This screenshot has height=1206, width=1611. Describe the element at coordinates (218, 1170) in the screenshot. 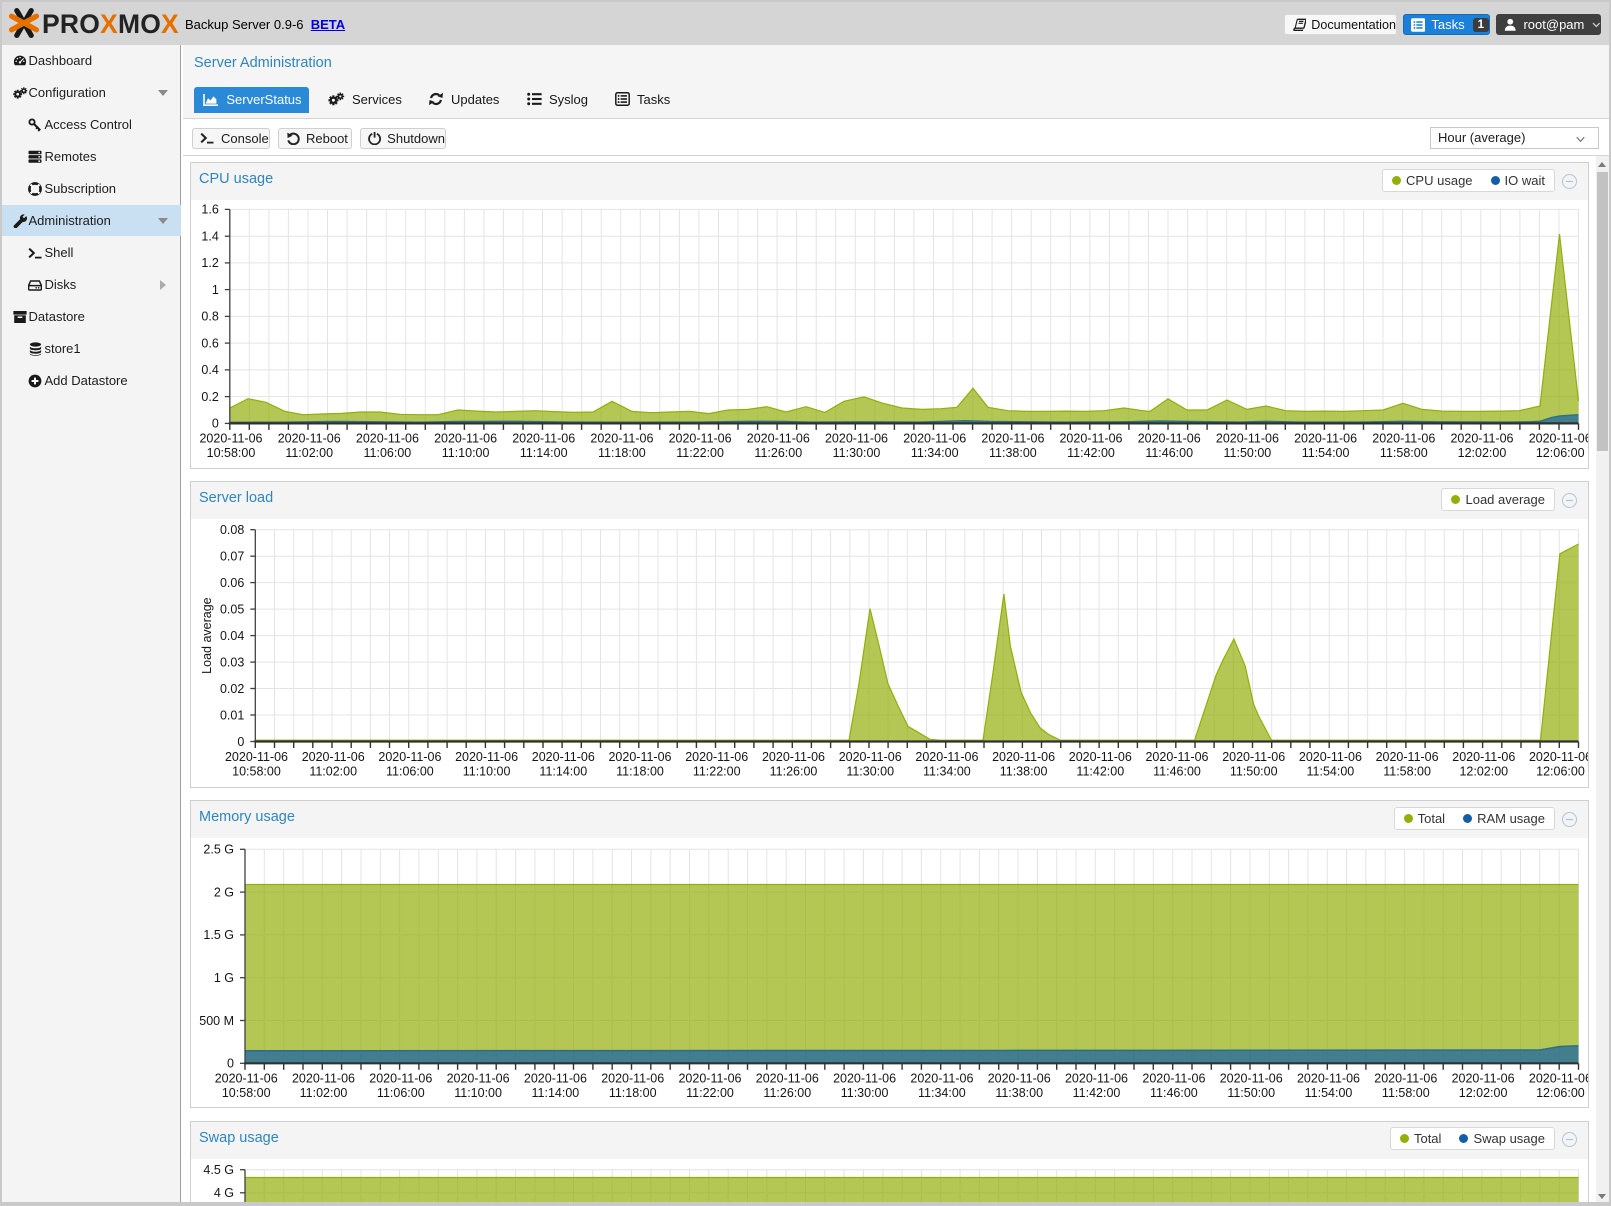

I see `svg-text: 4.5 G` at that location.